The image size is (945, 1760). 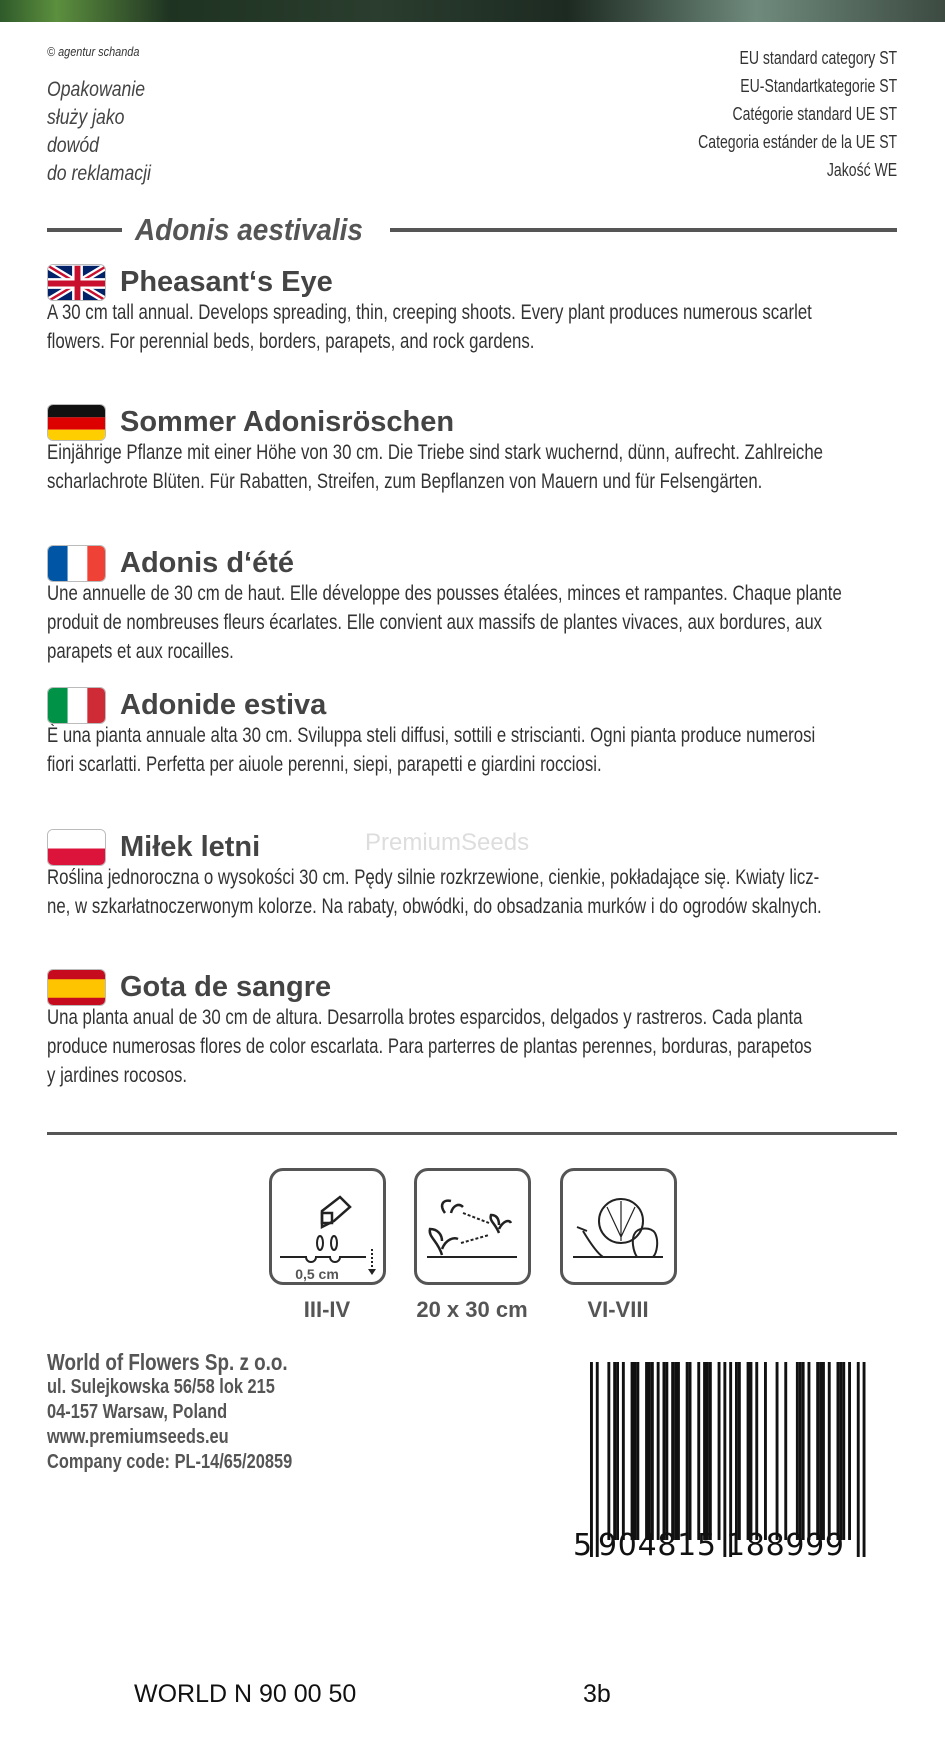 I want to click on section-header: Adonide estiva, so click(x=472, y=705).